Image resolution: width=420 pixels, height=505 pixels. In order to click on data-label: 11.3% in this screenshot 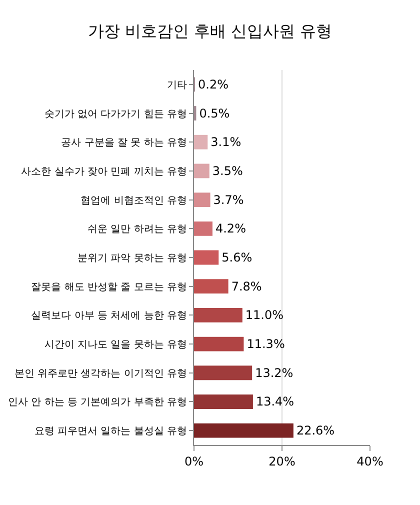, I will do `click(265, 344)`.